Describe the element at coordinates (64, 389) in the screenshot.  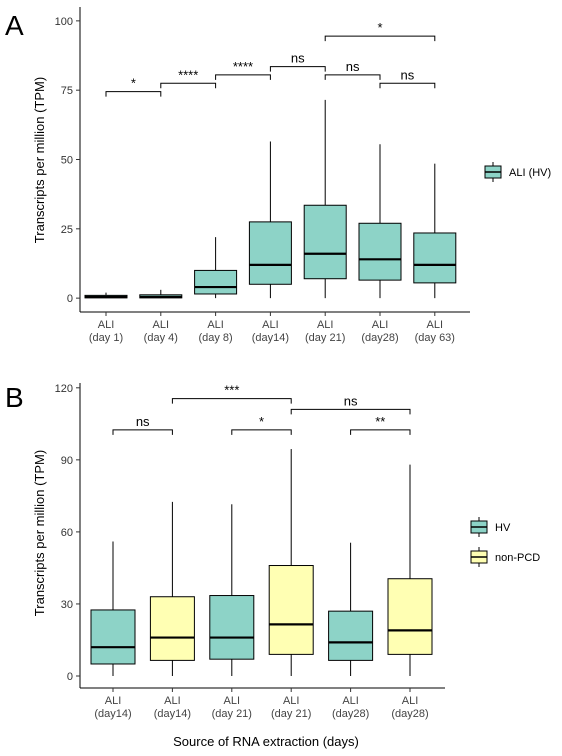
I see `y-tick-label: 120` at that location.